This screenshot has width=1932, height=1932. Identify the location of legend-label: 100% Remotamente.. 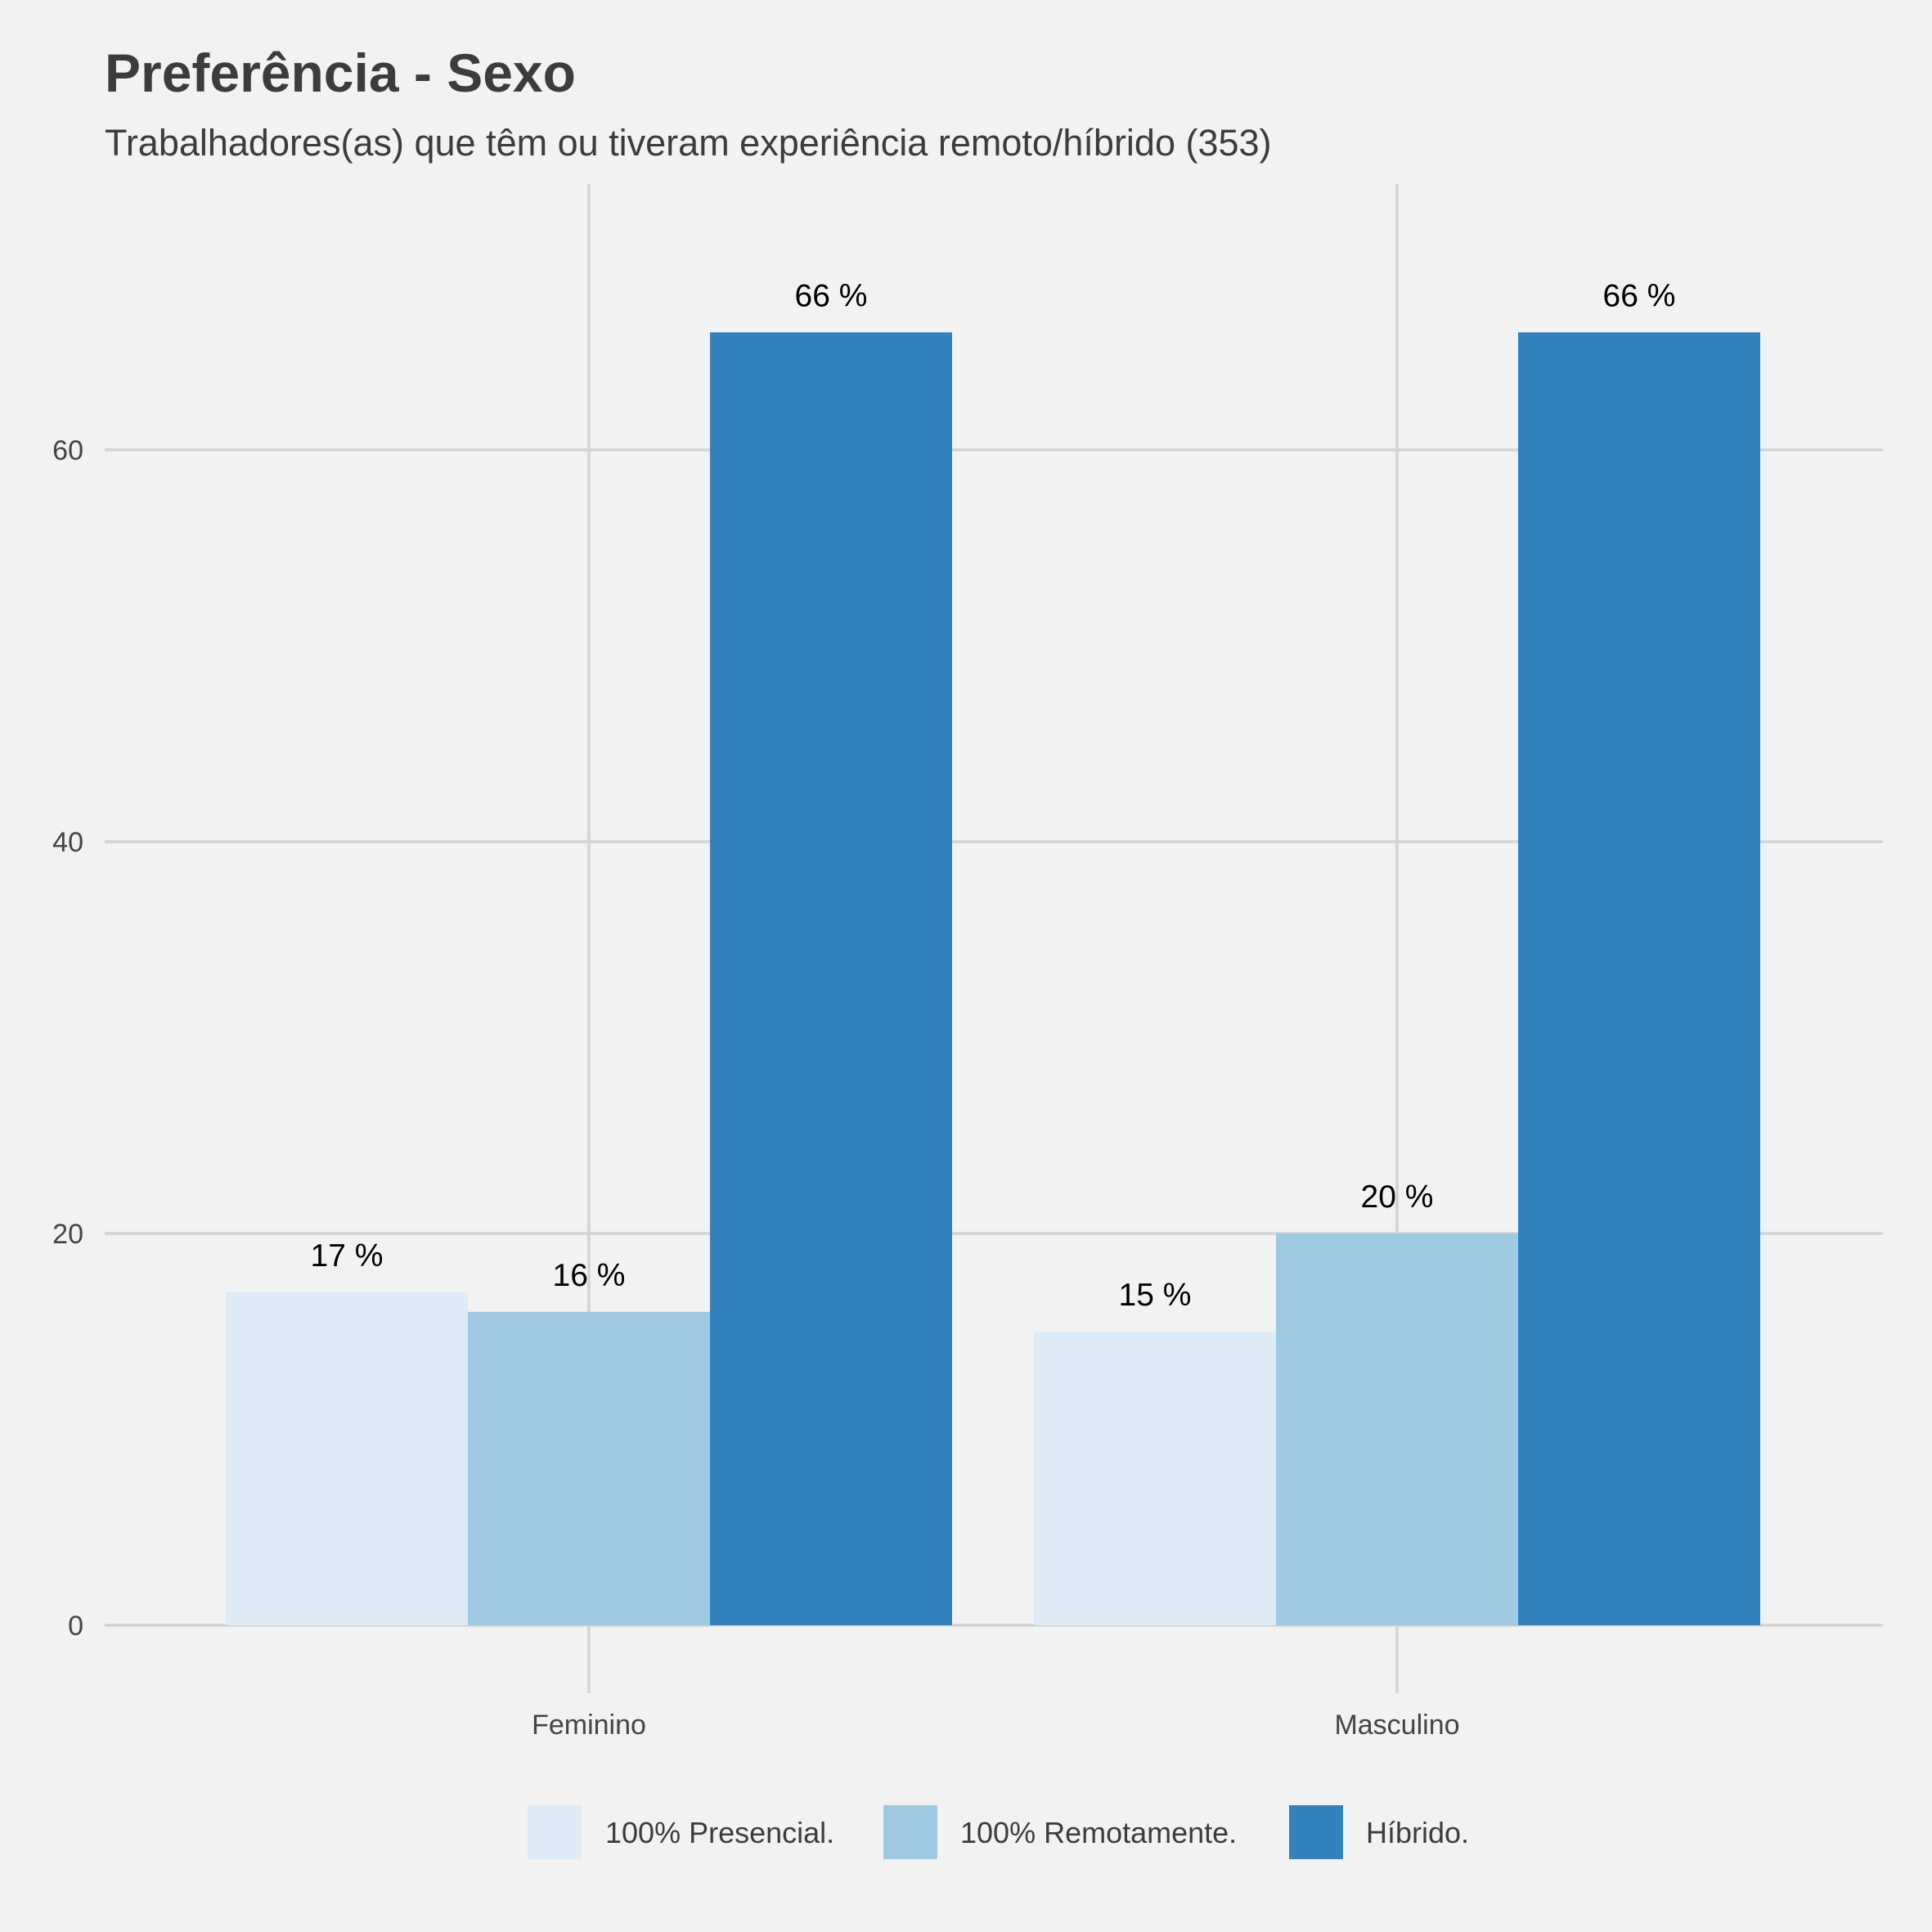
(1098, 1833).